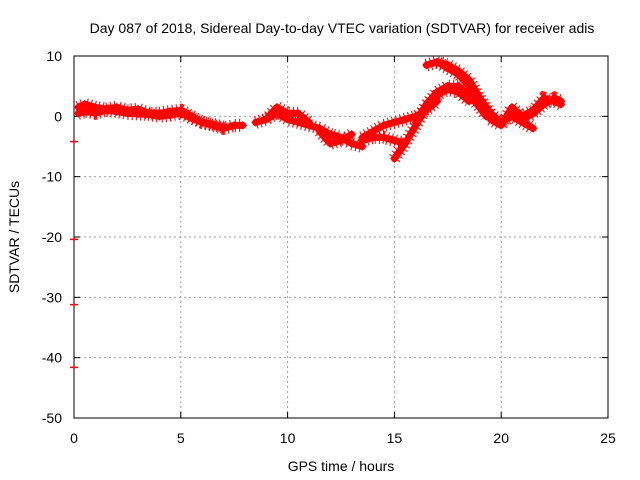 The height and width of the screenshot is (480, 640). Describe the element at coordinates (14, 237) in the screenshot. I see `y-axis-label: SDTVAR / TECUs` at that location.